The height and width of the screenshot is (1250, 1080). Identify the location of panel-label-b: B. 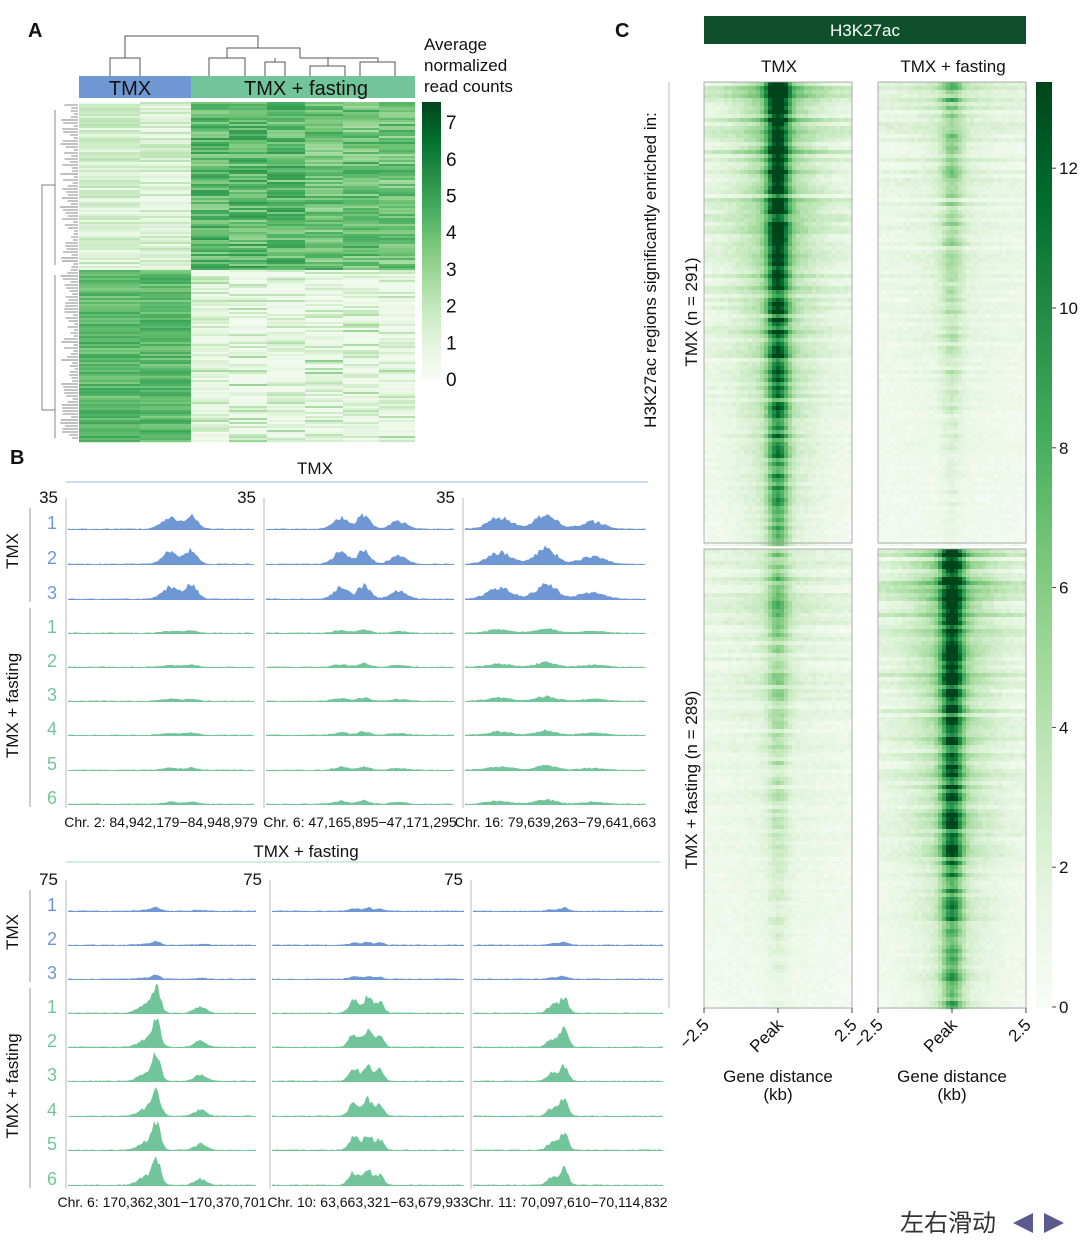
(17, 458).